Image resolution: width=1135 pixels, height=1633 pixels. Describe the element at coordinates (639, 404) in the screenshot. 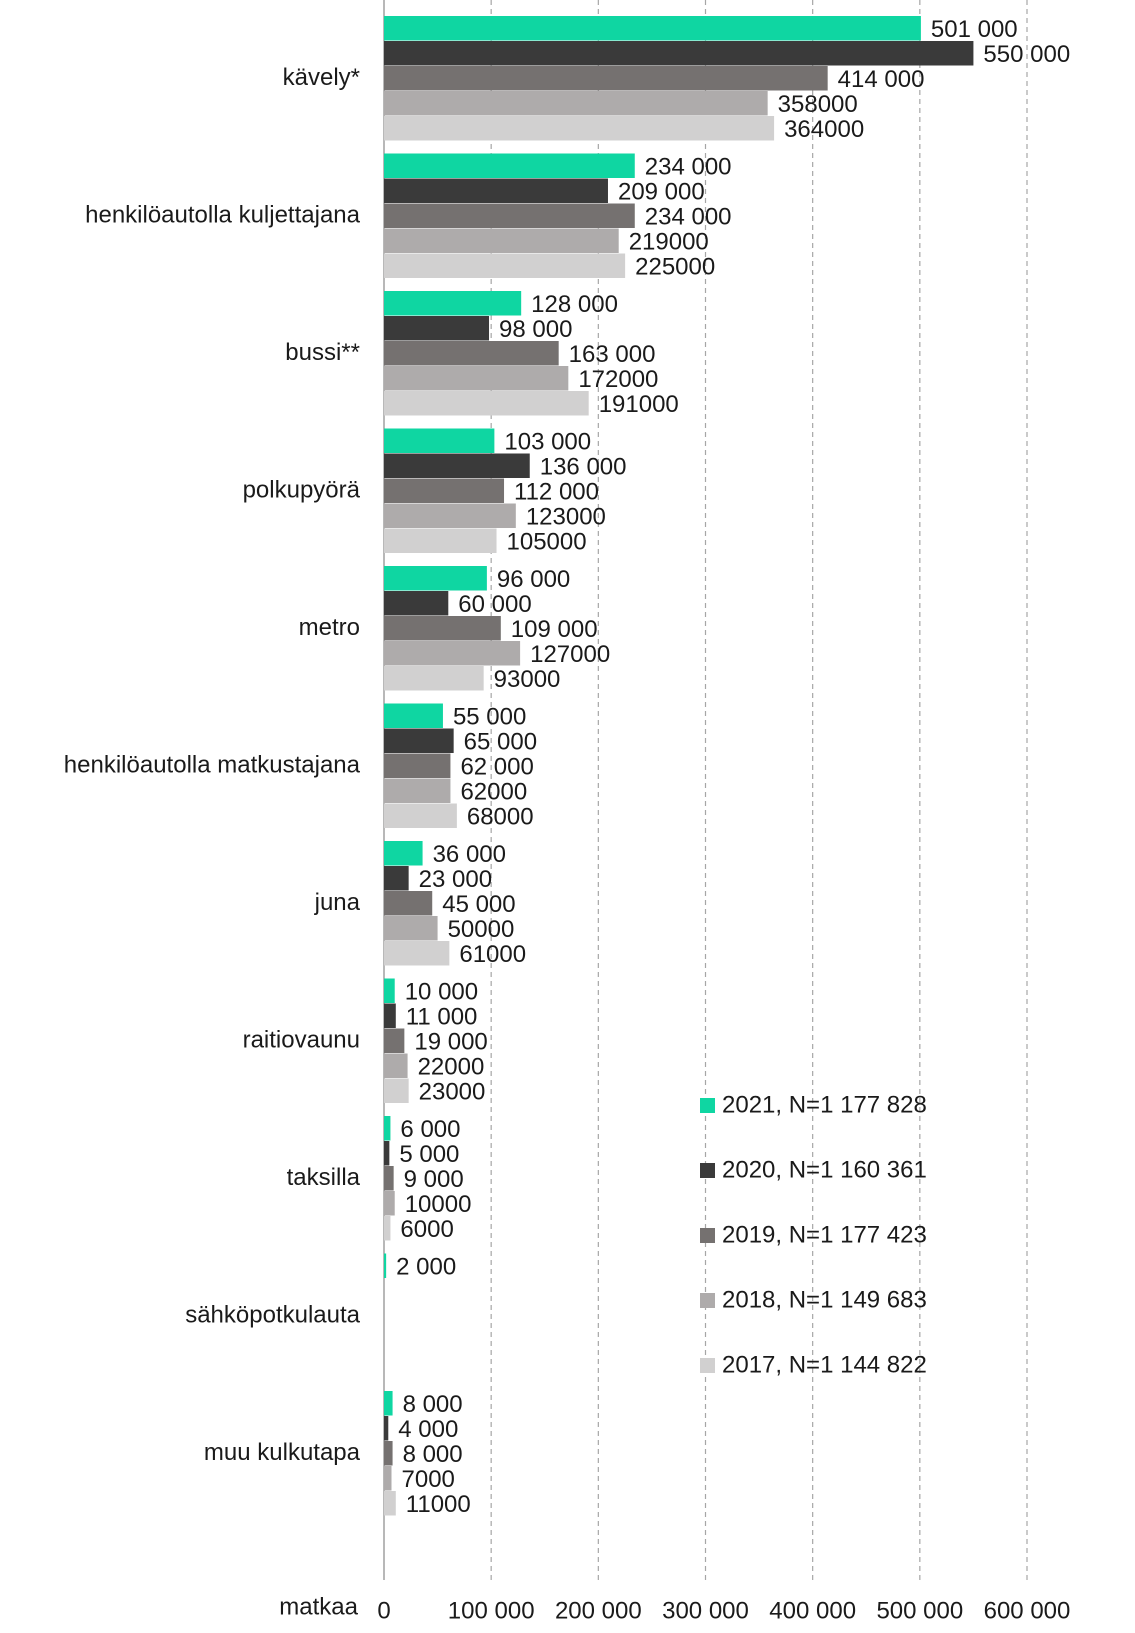

I see `data-label: 191000` at that location.